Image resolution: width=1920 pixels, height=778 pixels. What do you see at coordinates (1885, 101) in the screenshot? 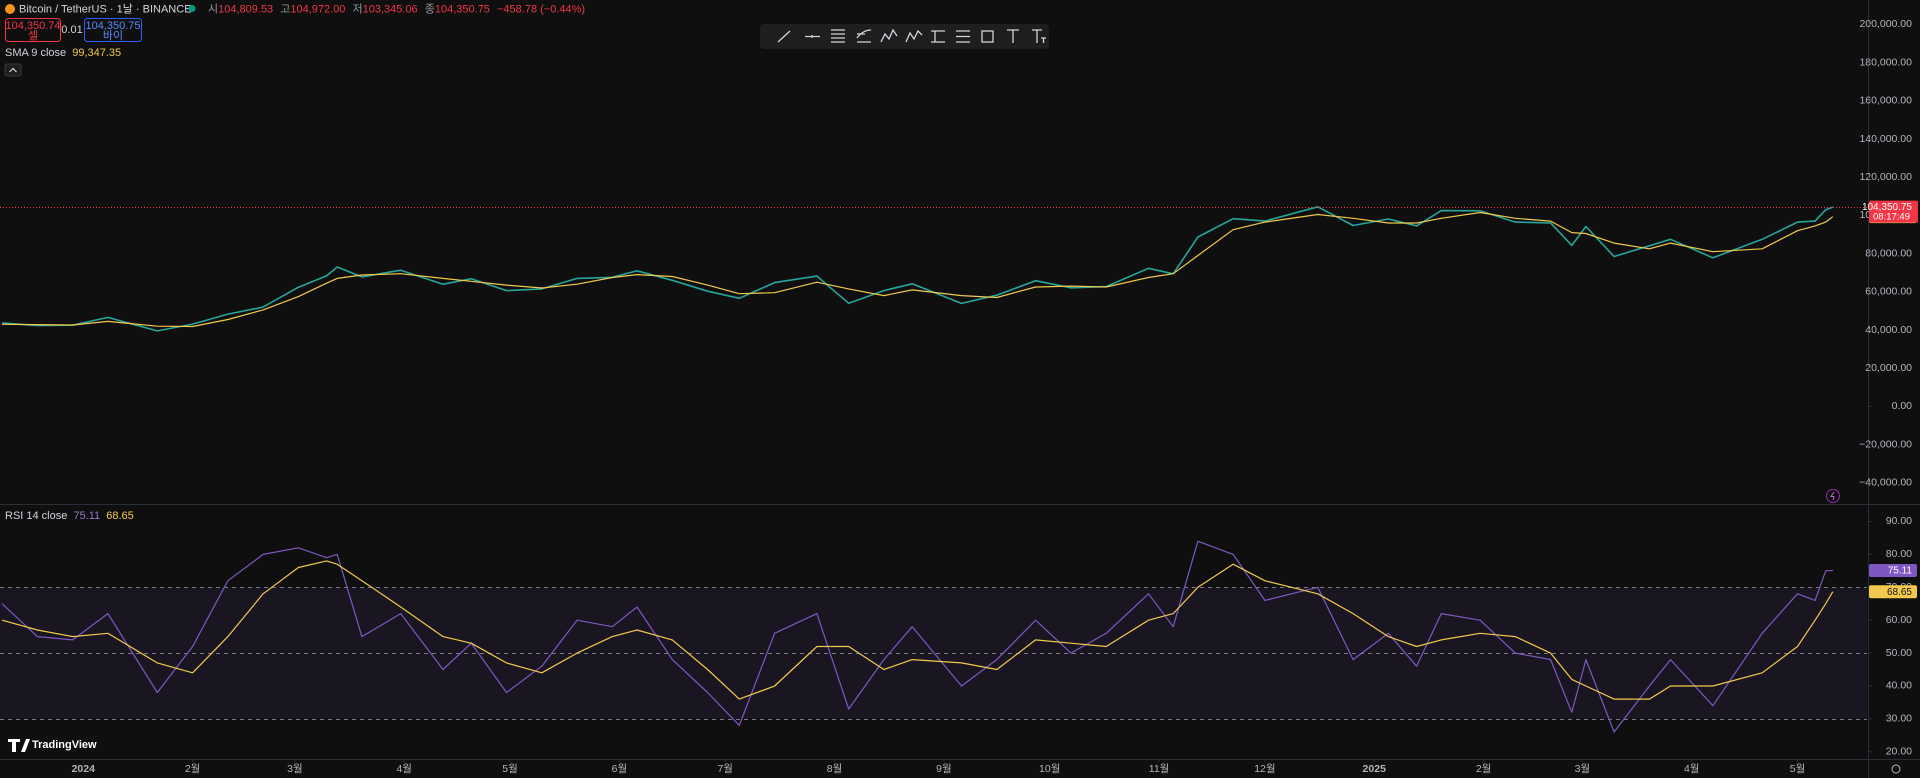
I see `y-tick-label: 160,000.00` at bounding box center [1885, 101].